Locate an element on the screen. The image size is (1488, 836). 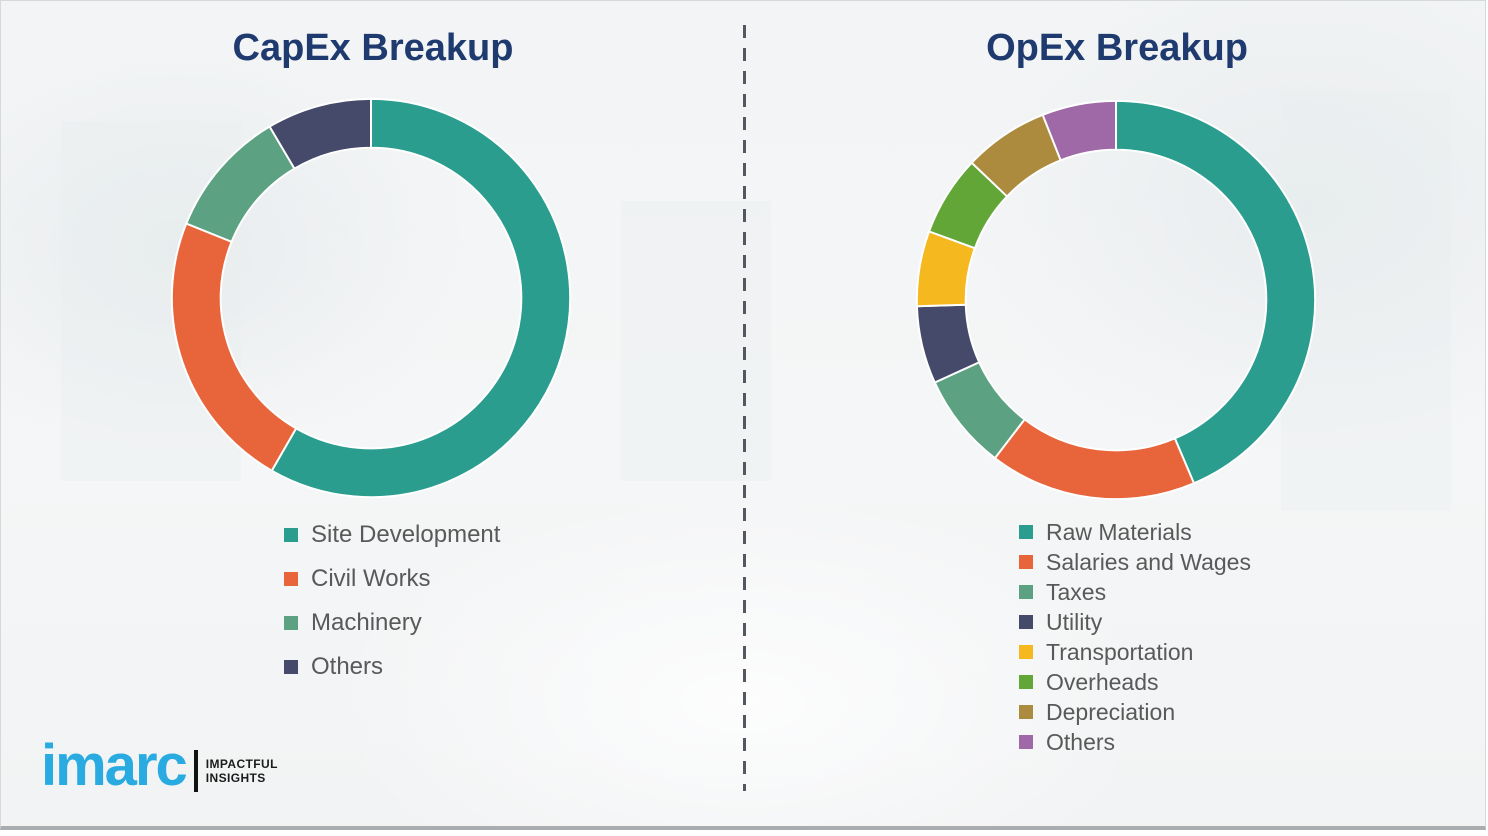
opex-donut-chart is located at coordinates (1116, 300).